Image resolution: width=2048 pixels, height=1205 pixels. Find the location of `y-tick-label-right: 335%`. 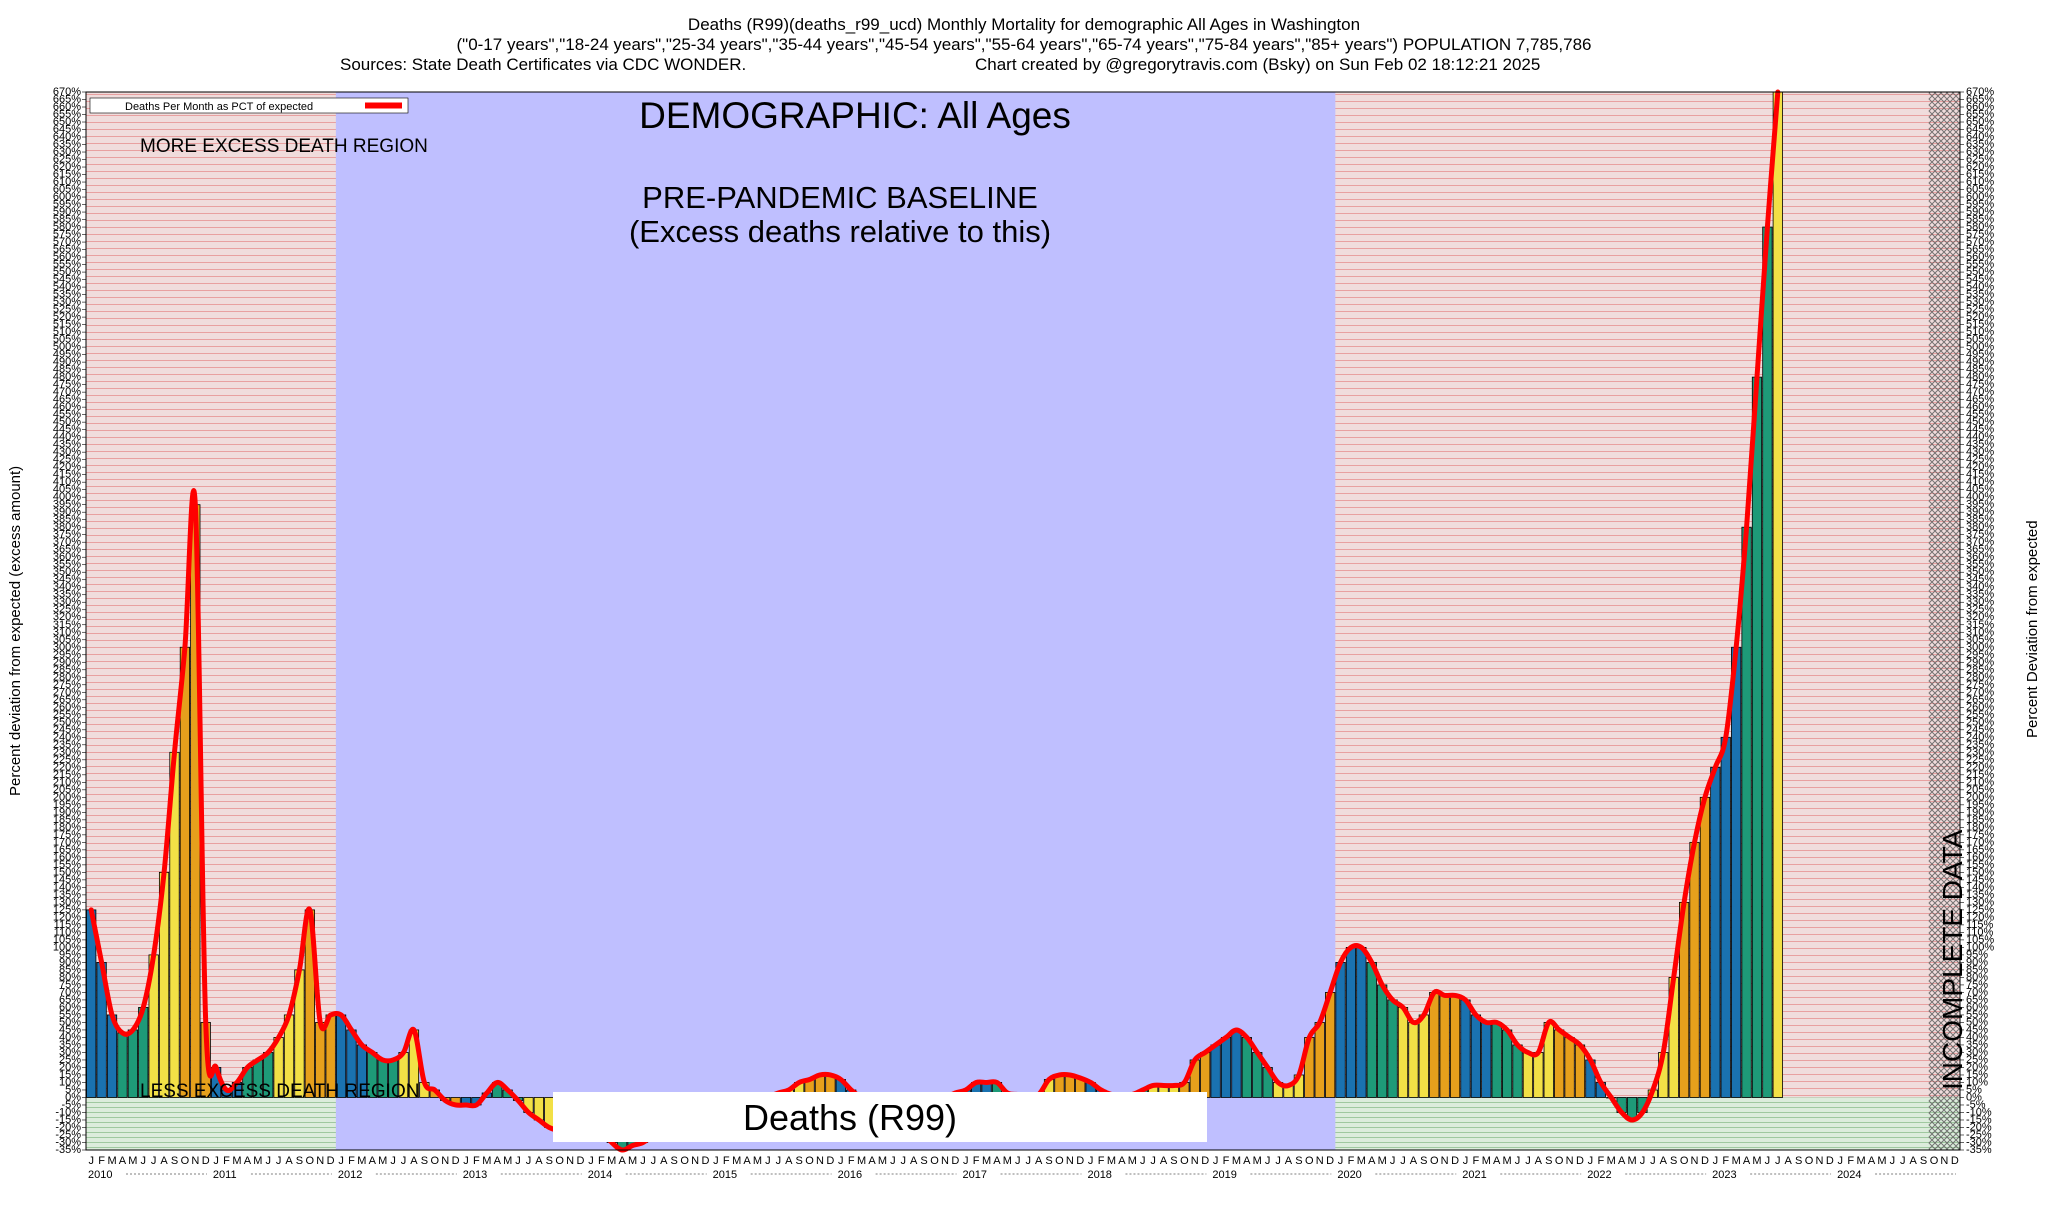

y-tick-label-right: 335% is located at coordinates (1980, 595).